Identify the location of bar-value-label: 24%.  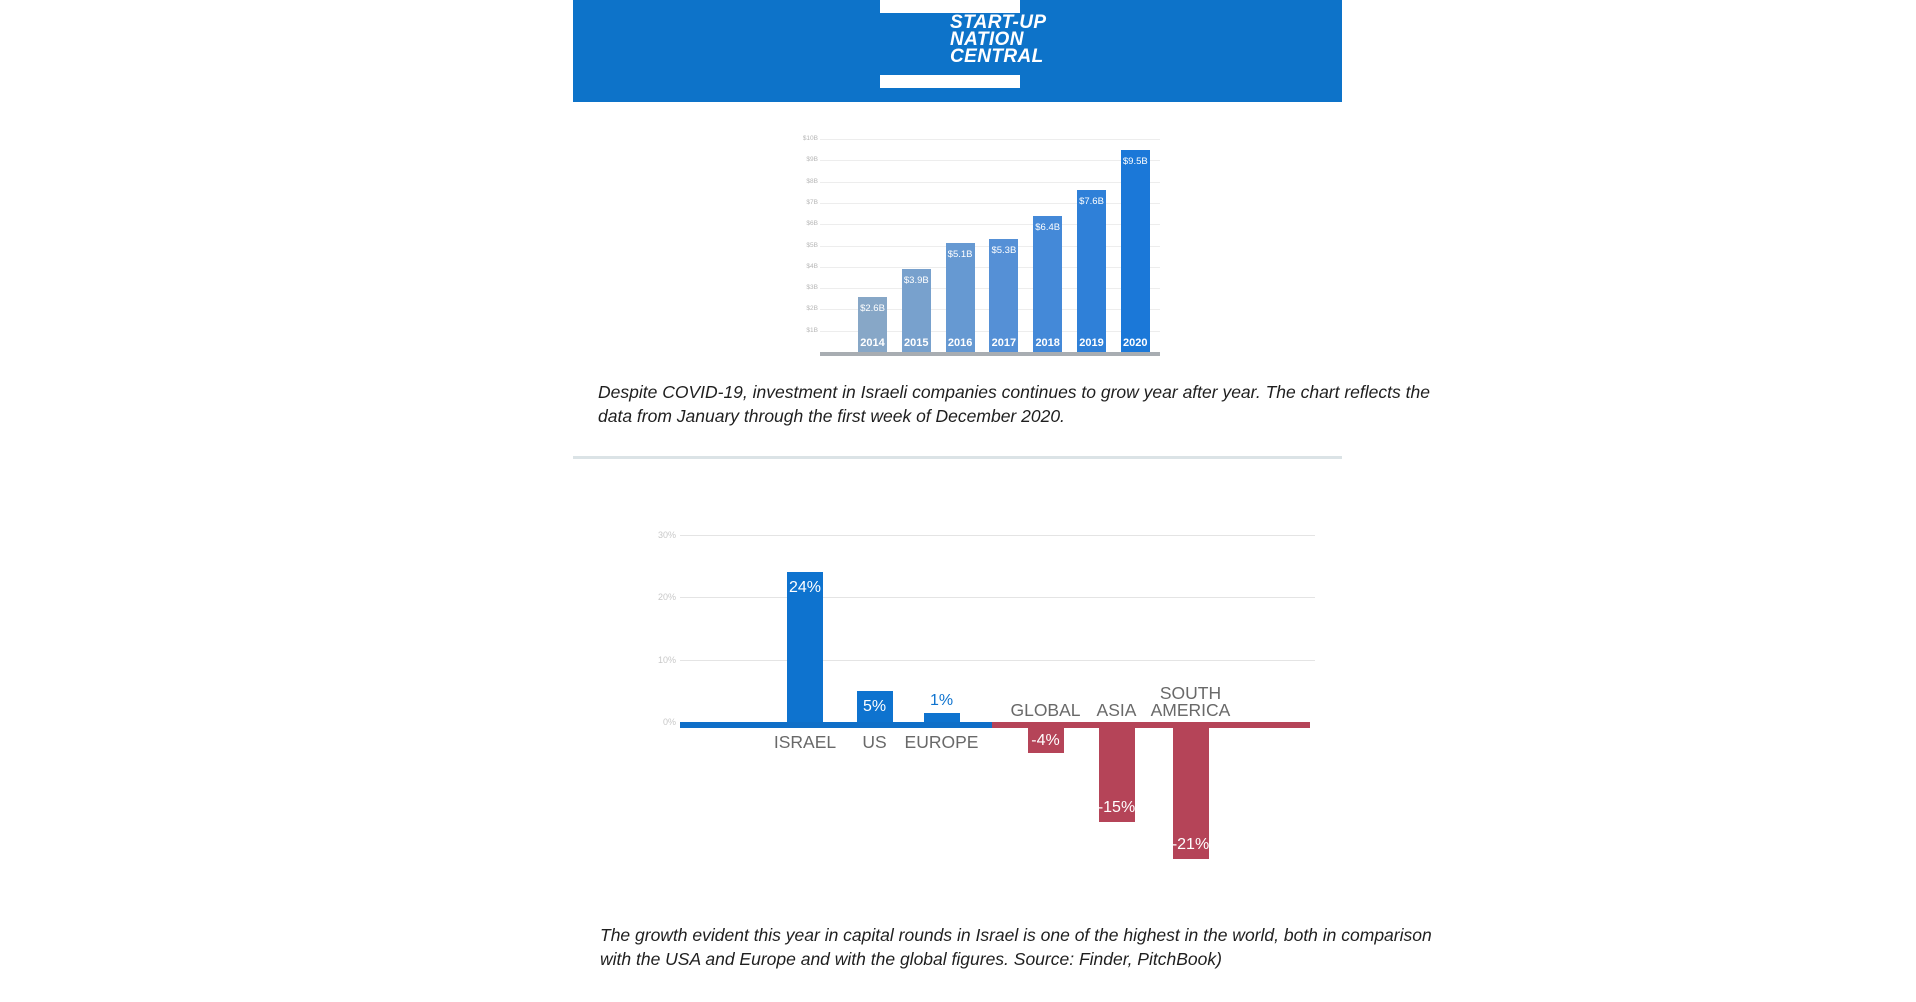
(805, 588).